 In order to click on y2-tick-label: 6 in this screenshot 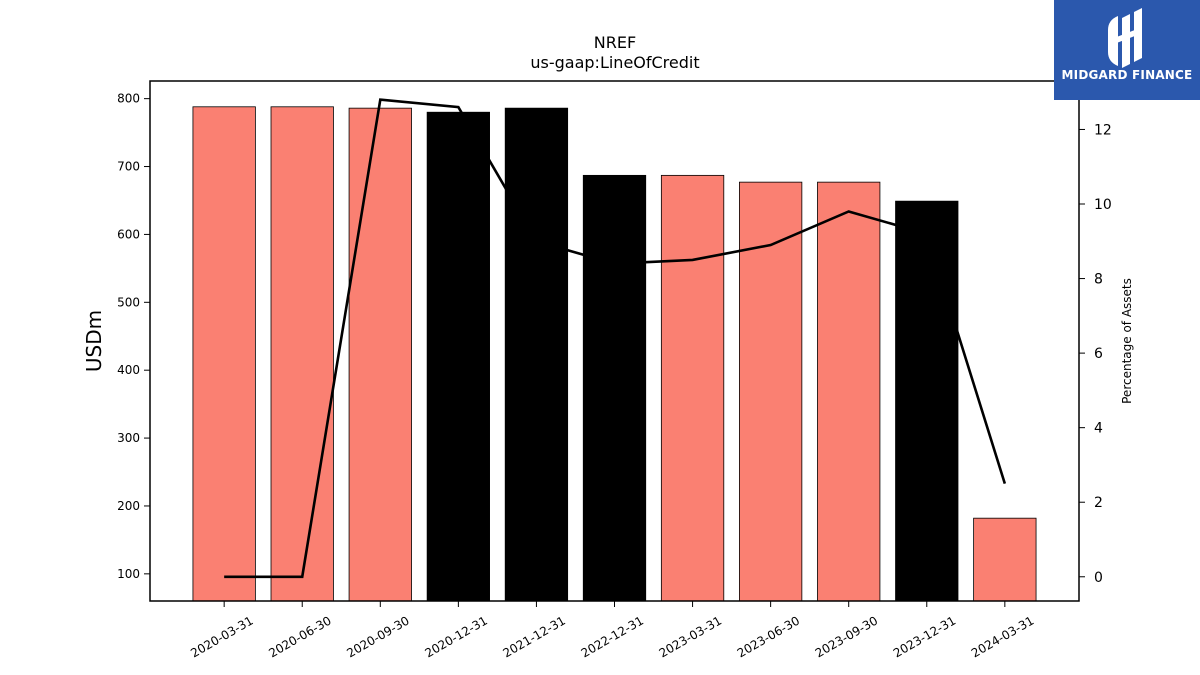, I will do `click(1098, 354)`.